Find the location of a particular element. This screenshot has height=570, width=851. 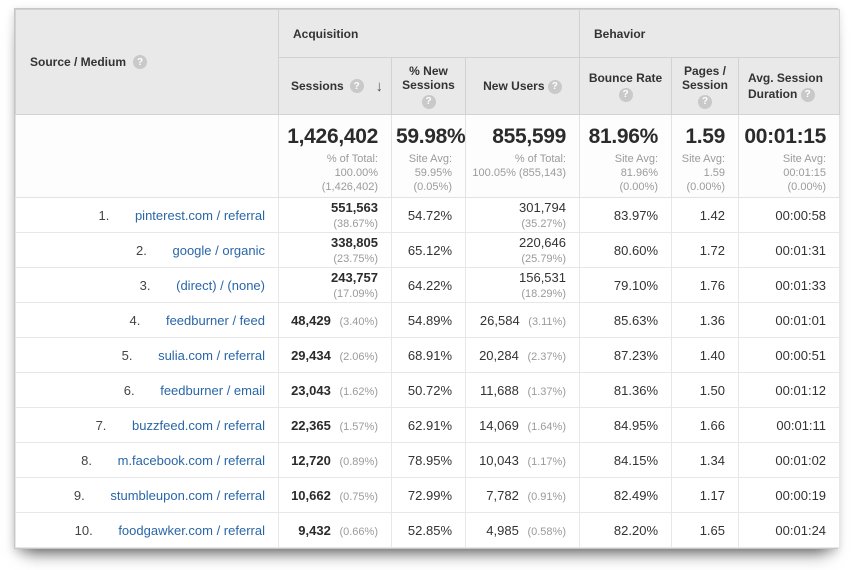

bounce-rate-cell: 85.63% is located at coordinates (625, 320).